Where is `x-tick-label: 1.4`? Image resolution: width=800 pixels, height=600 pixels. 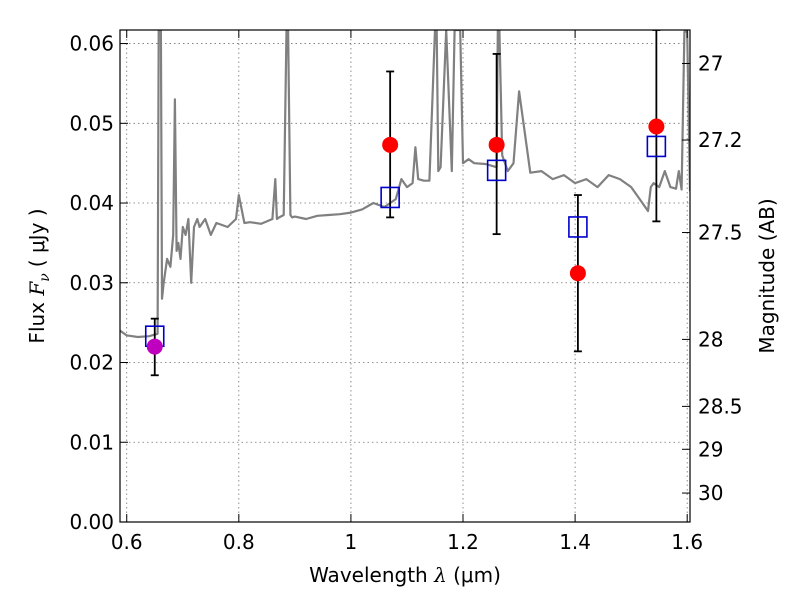 x-tick-label: 1.4 is located at coordinates (575, 542).